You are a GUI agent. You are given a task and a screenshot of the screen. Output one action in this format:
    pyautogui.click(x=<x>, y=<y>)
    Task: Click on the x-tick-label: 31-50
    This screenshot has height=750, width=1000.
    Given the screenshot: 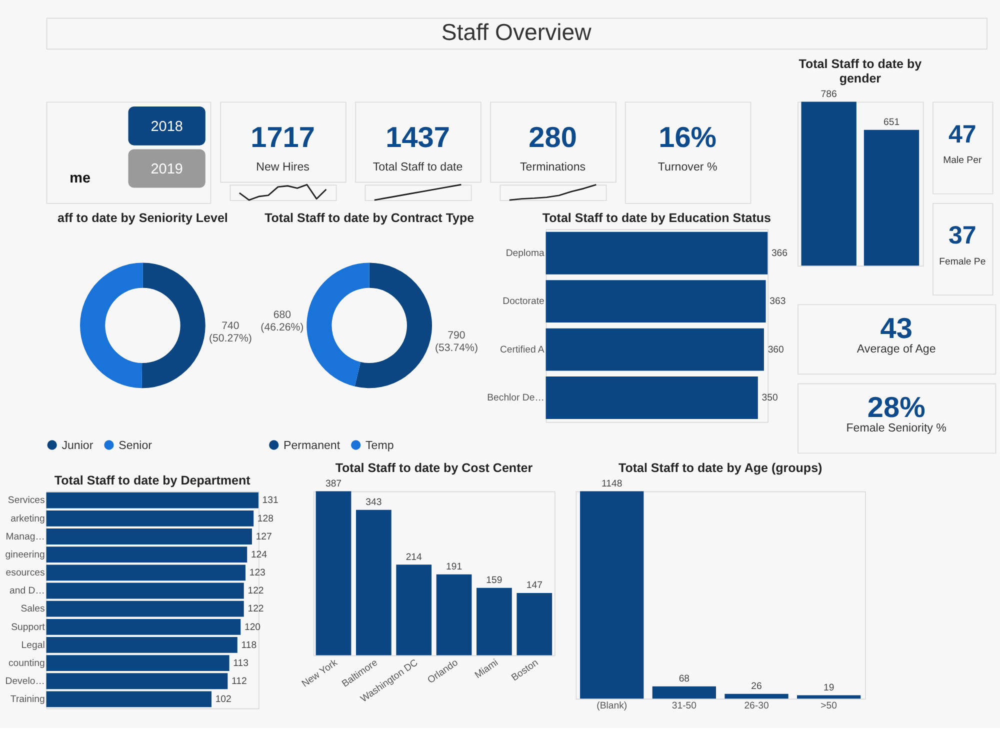 What is the action you would take?
    pyautogui.click(x=684, y=706)
    